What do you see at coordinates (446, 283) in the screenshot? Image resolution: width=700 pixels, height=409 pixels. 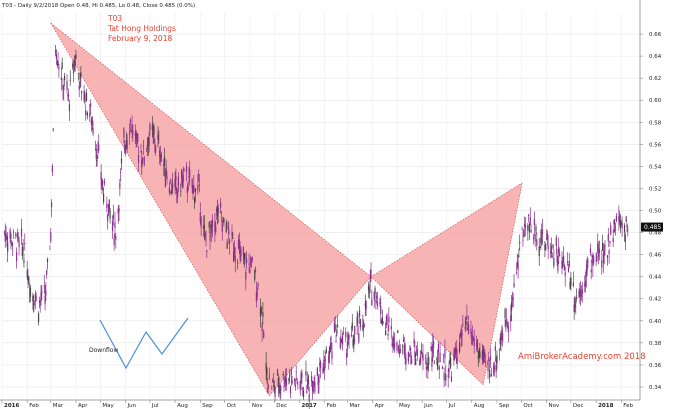 I see `pattern-triangle` at bounding box center [446, 283].